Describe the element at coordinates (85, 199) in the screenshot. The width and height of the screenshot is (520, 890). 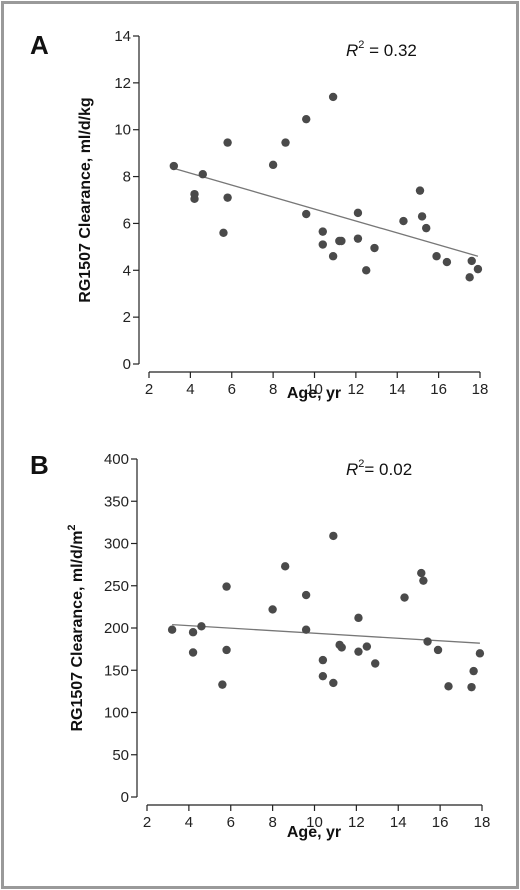
I see `panel-a-y-axis-title: RG1507 Clearance, ml/d/kg` at that location.